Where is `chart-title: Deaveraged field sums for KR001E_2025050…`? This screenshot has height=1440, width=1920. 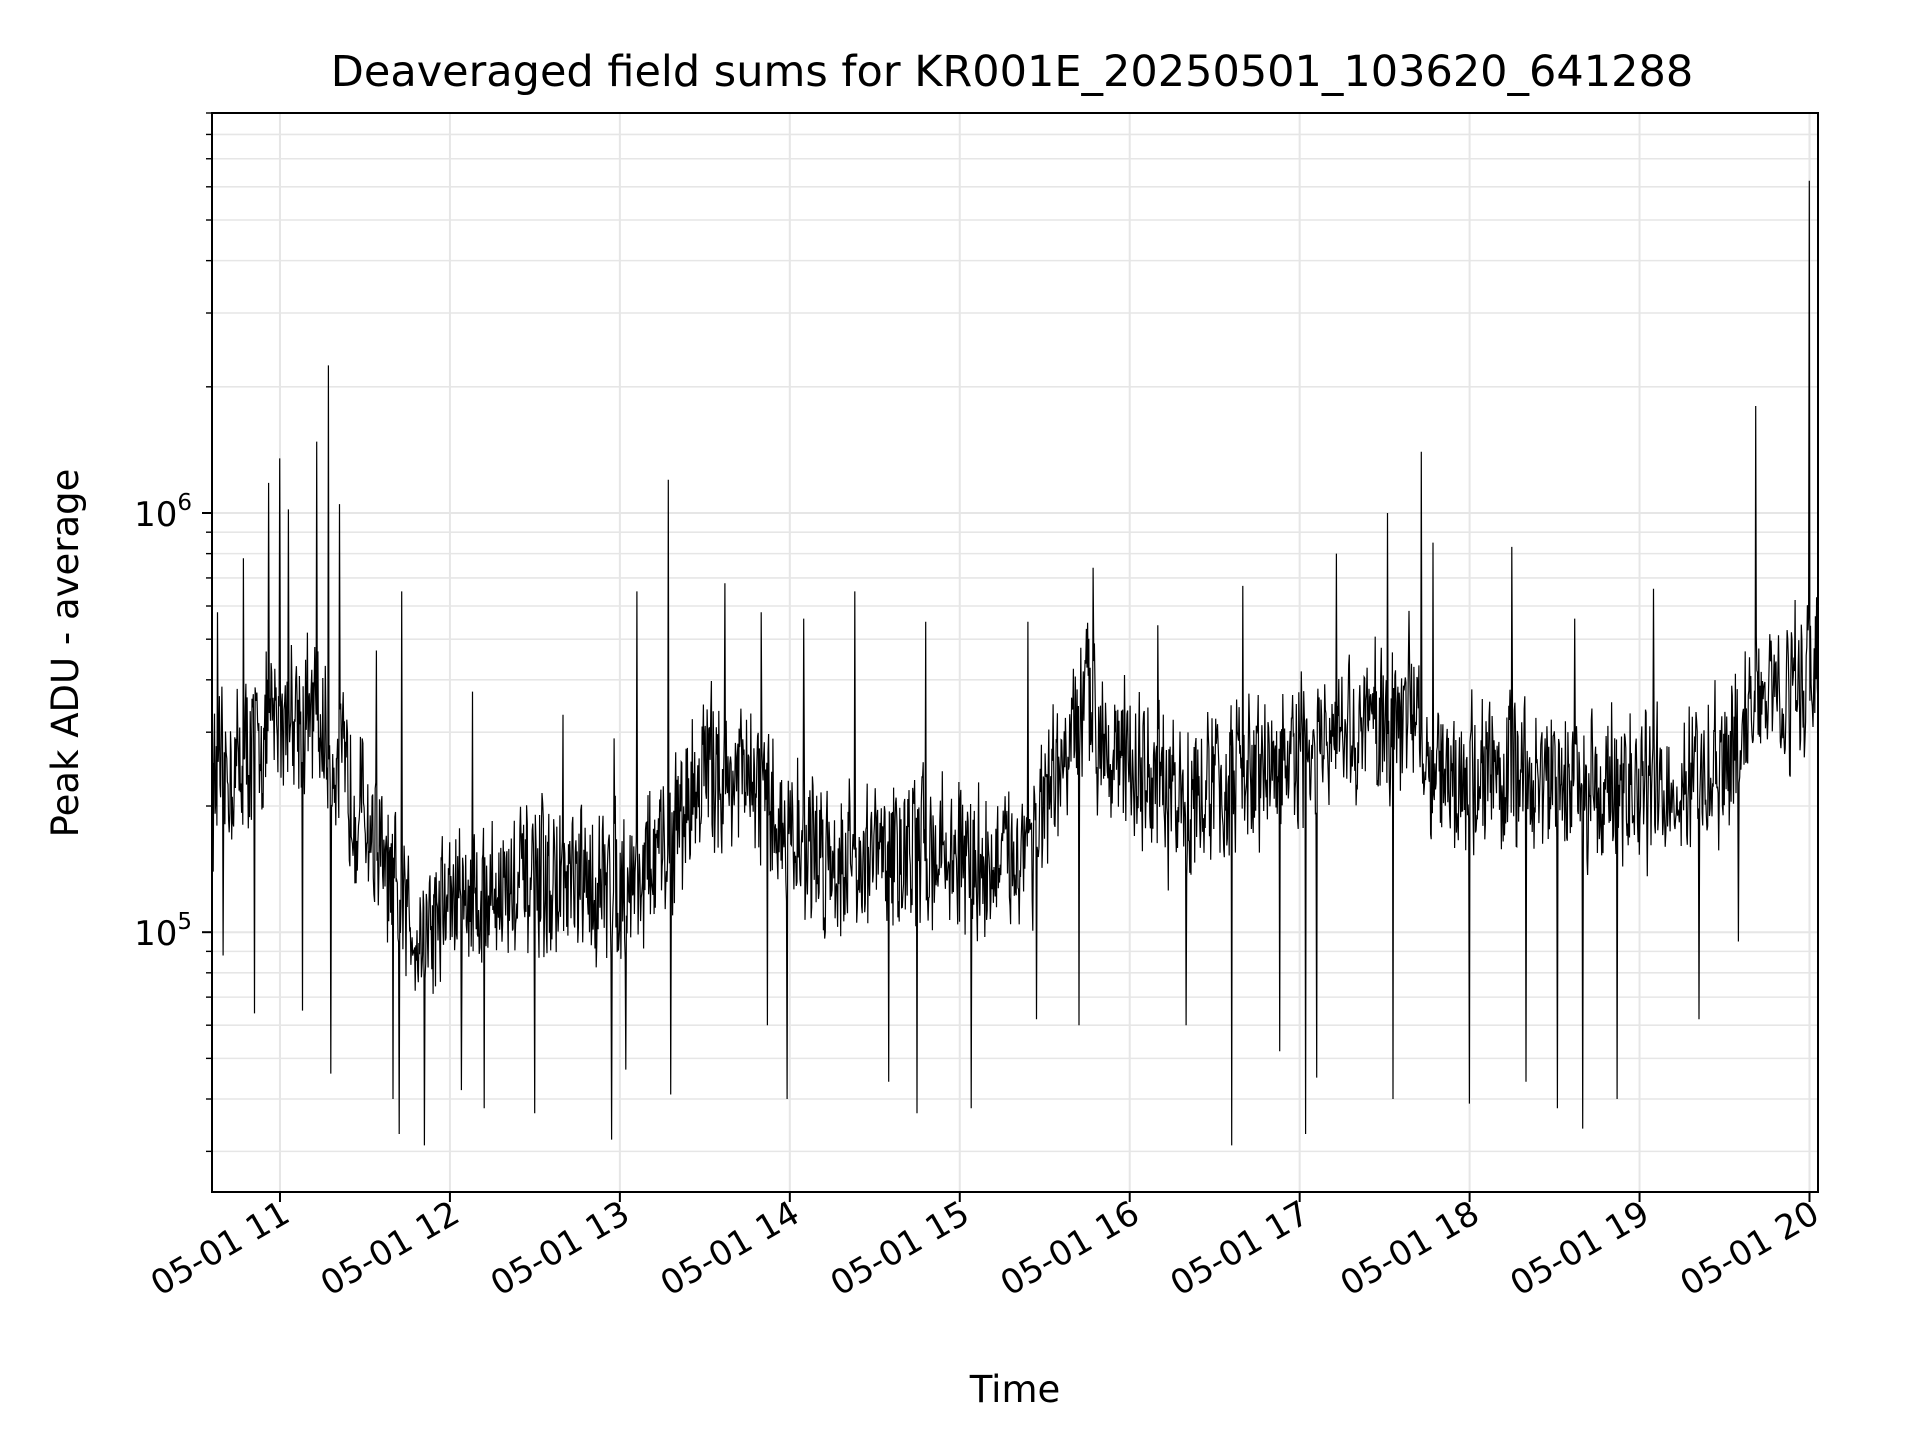 chart-title: Deaveraged field sums for KR001E_2025050… is located at coordinates (1012, 72).